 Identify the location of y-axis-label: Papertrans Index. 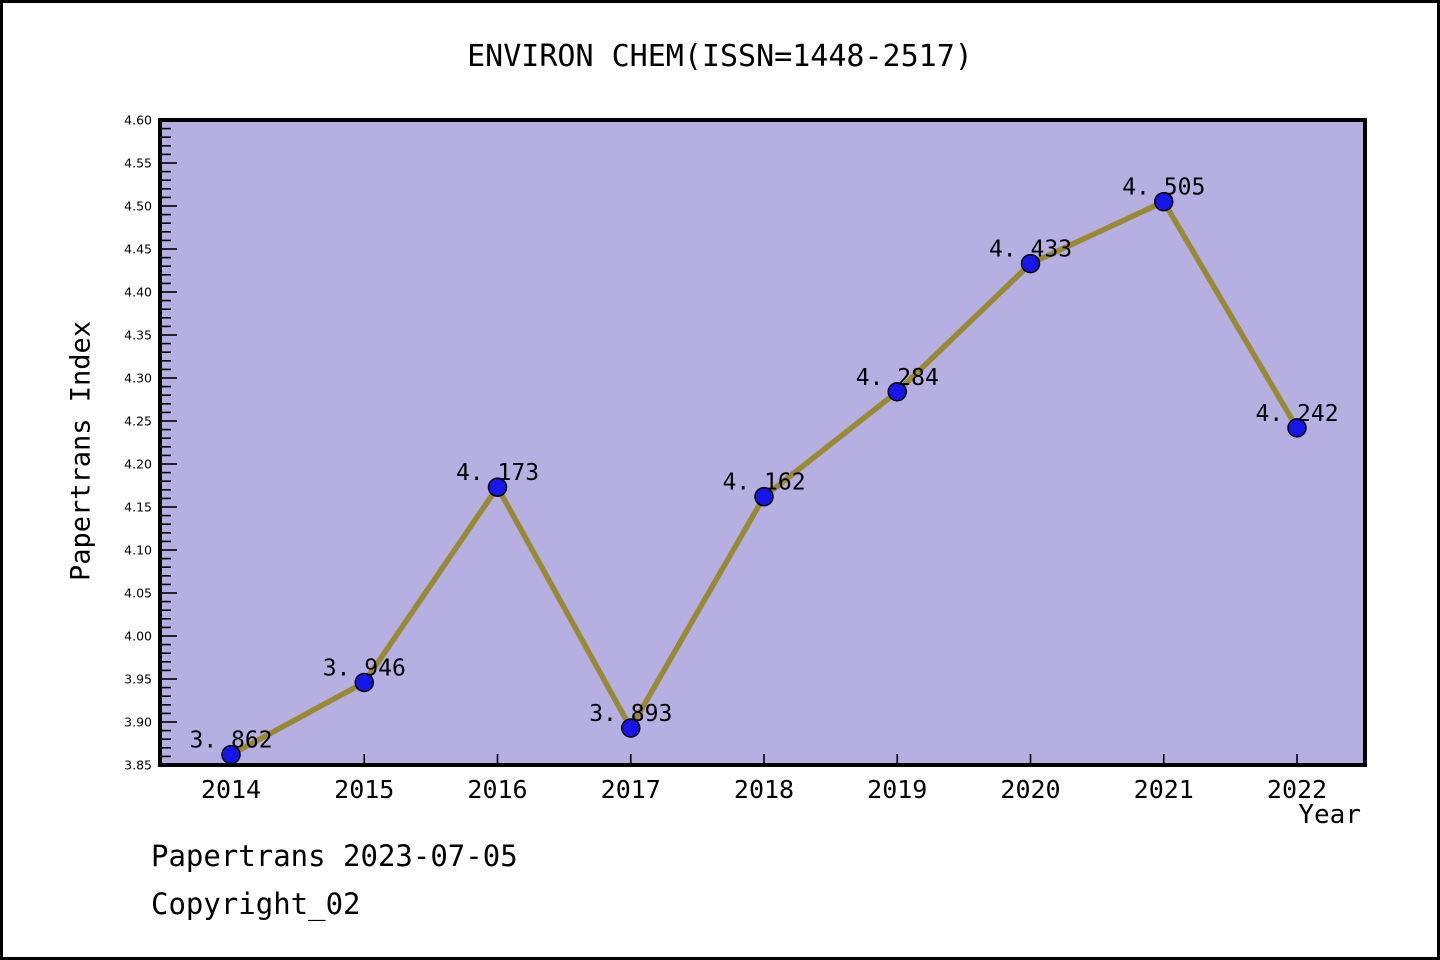
(81, 451).